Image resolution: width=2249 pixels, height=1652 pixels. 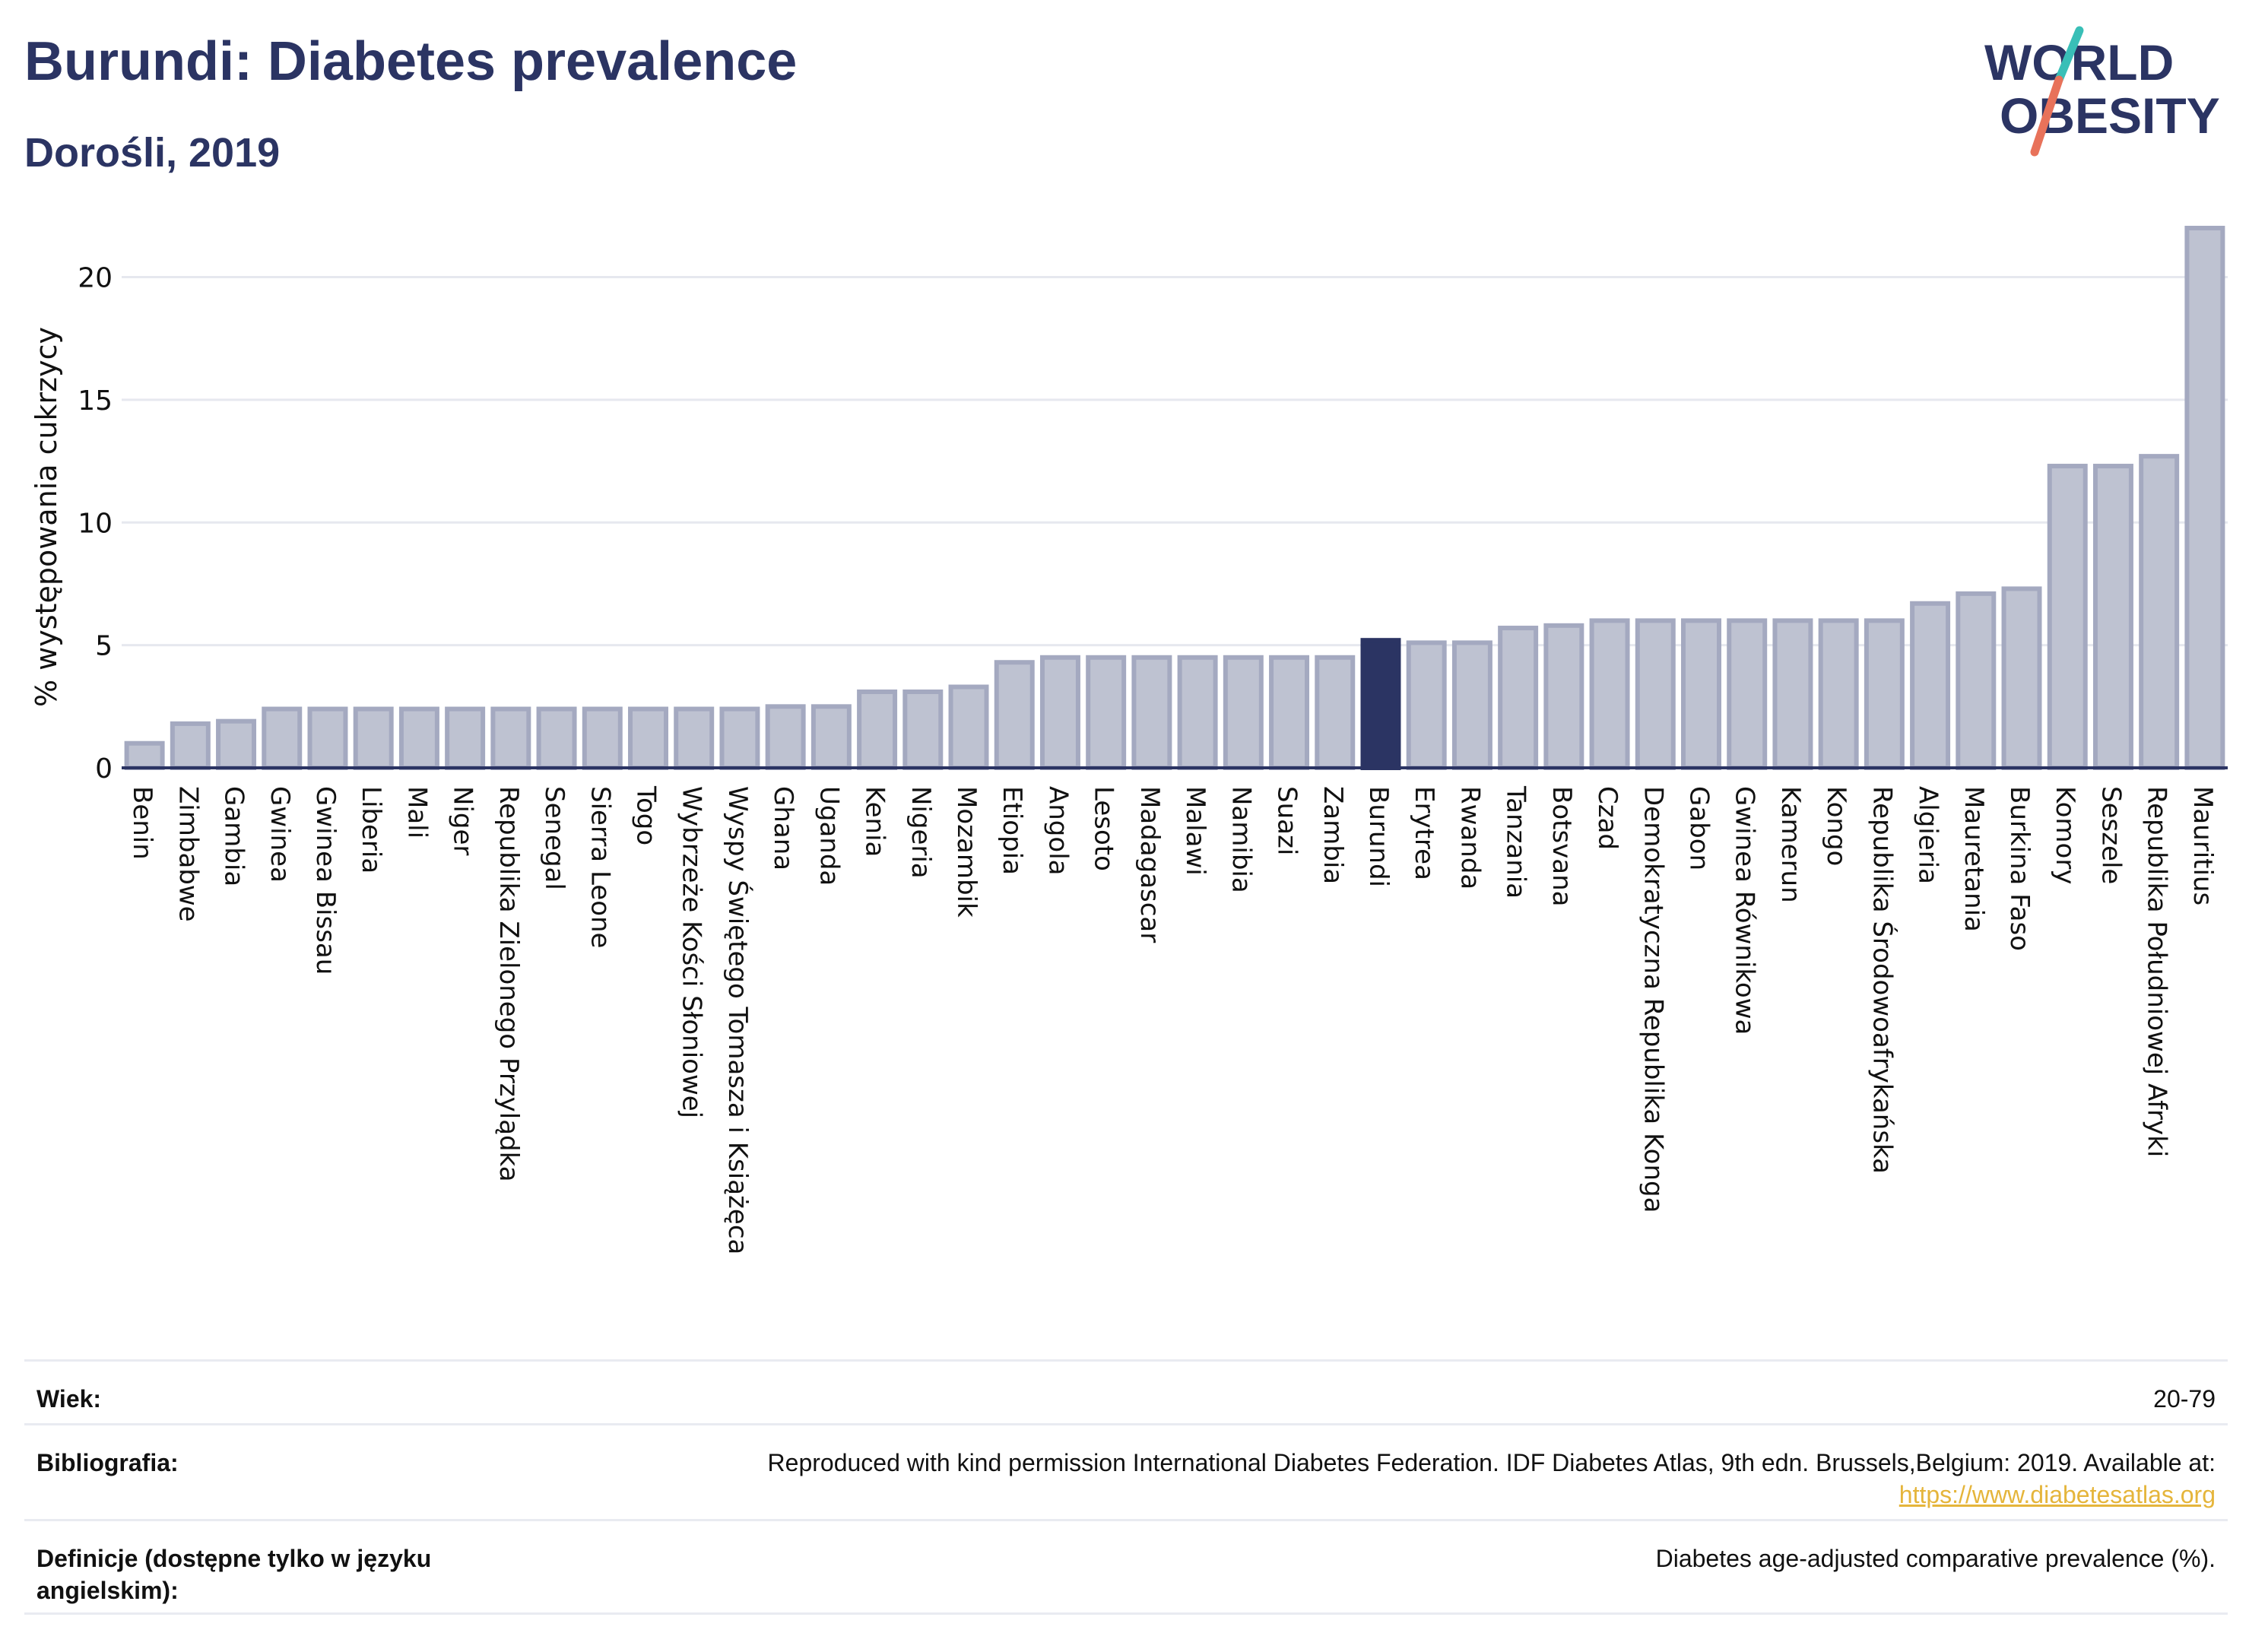 I want to click on x-tick-label: Kenia, so click(x=875, y=821).